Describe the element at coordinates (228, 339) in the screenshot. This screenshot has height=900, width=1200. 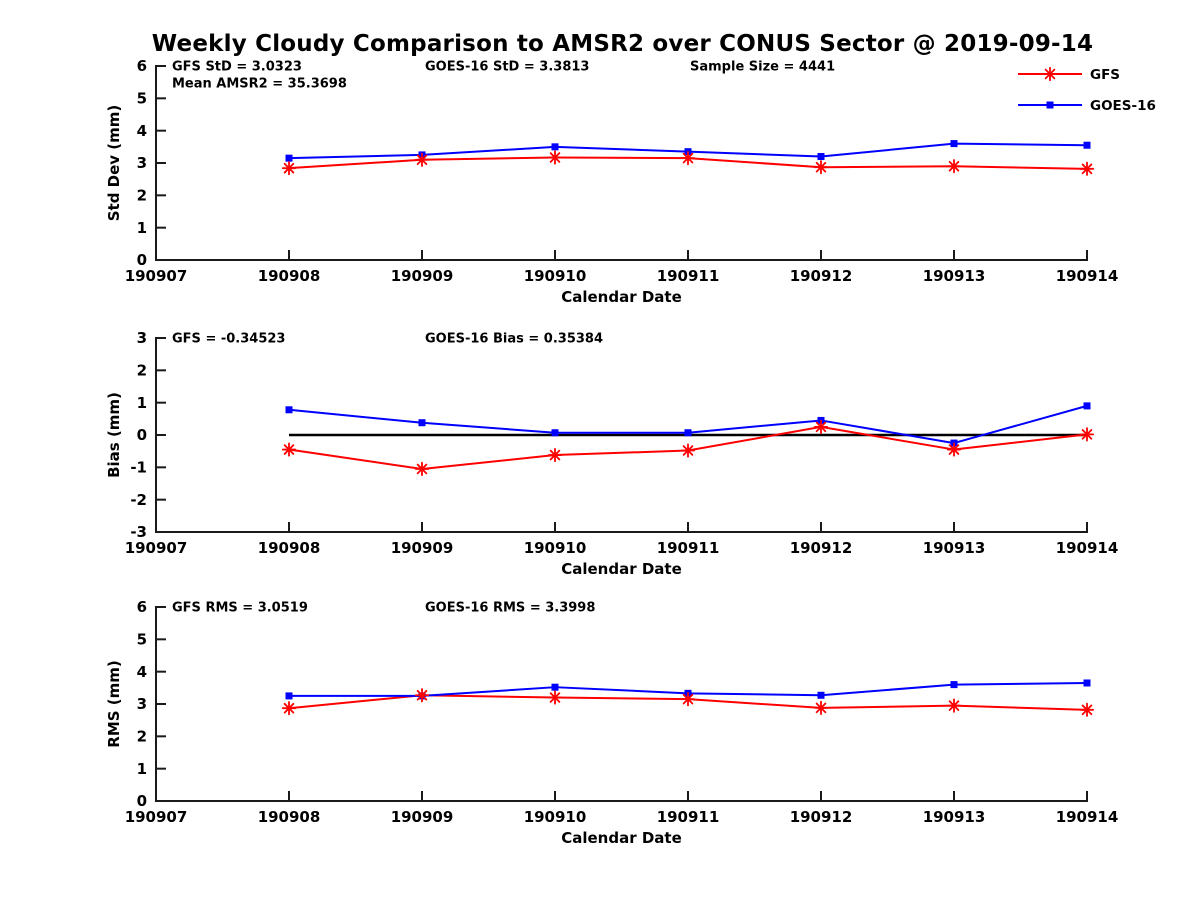
I see `annotation-bias: GFS = -0.34523` at that location.